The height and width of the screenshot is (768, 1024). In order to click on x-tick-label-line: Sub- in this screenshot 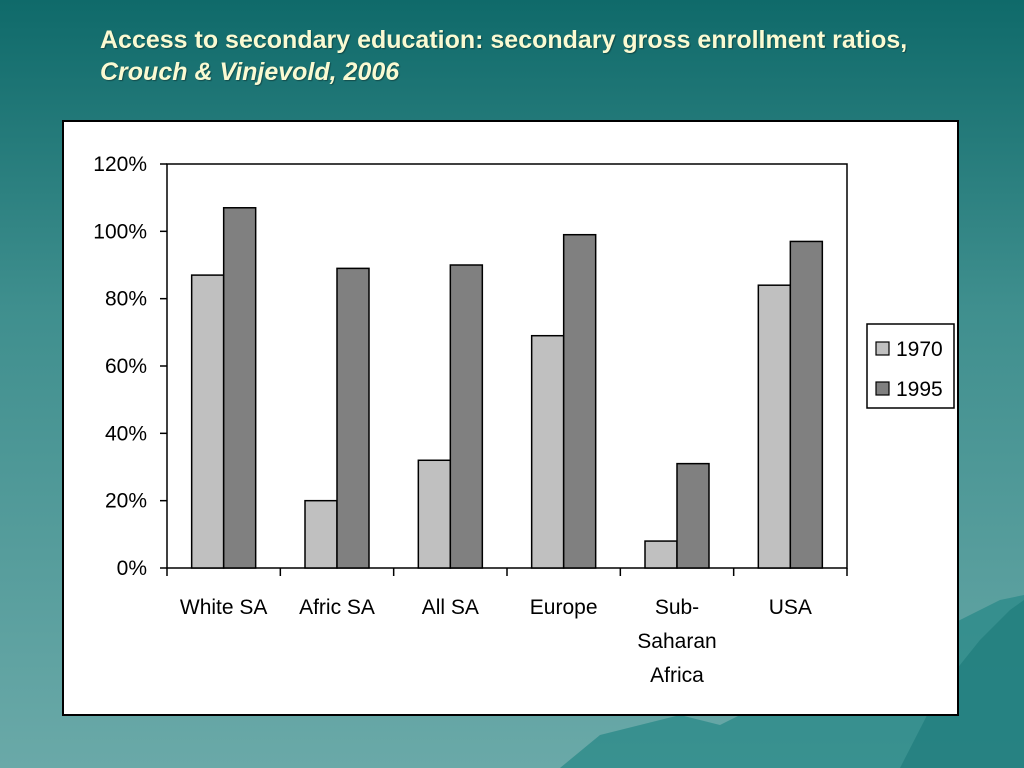, I will do `click(677, 607)`.